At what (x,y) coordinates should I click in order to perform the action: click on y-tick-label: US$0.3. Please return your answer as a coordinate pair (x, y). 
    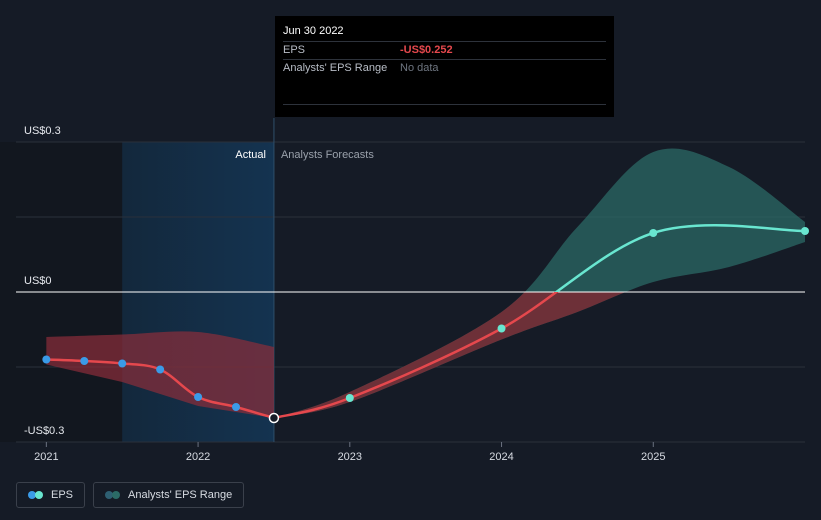
    Looking at the image, I should click on (42, 131).